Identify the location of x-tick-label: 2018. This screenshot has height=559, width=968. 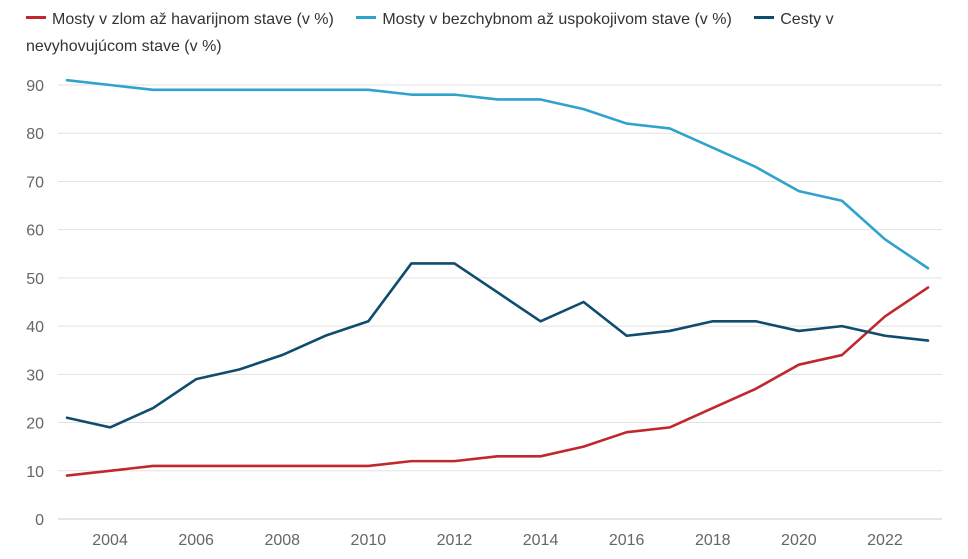
(713, 540).